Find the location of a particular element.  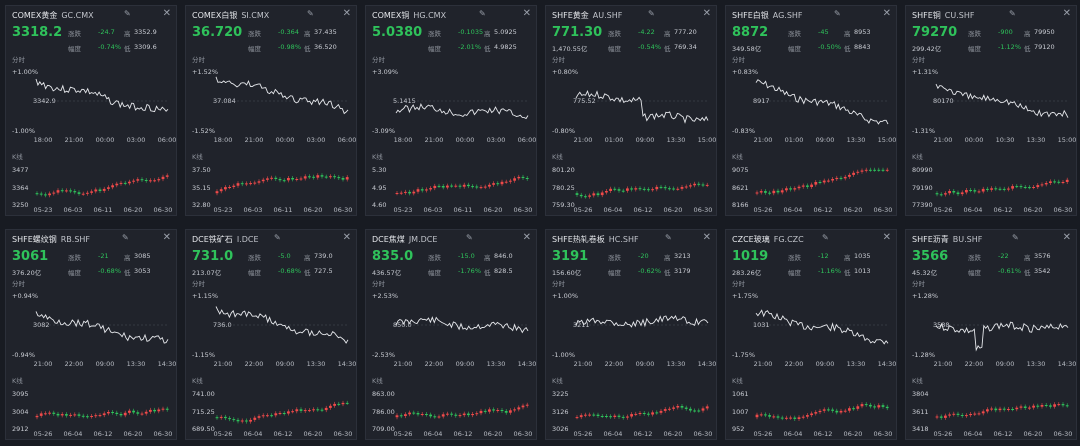

pct-label: 幅度 is located at coordinates (614, 273).